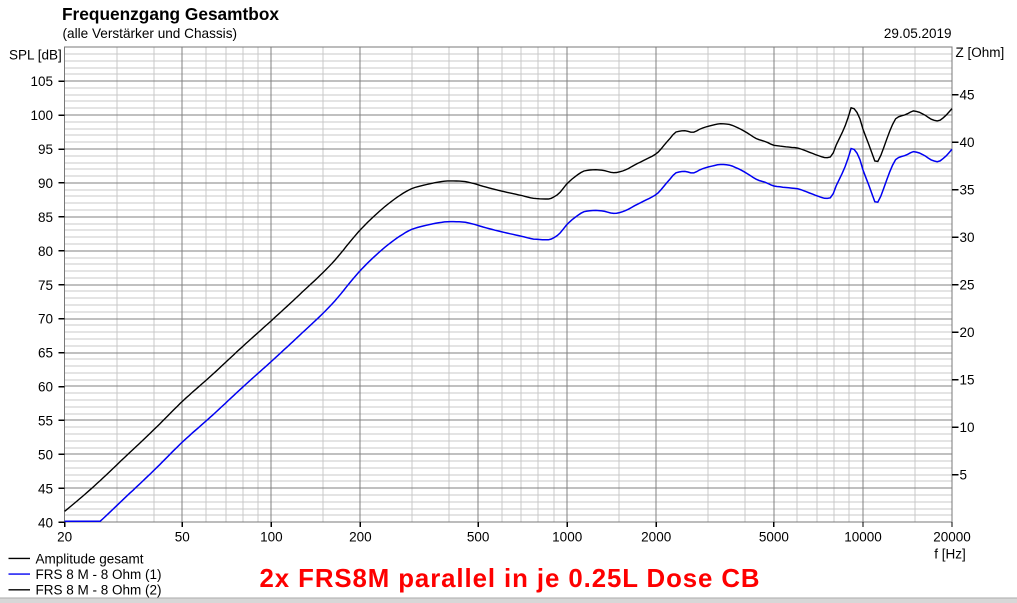 Image resolution: width=1017 pixels, height=603 pixels. Describe the element at coordinates (967, 379) in the screenshot. I see `svg-text: 15` at that location.